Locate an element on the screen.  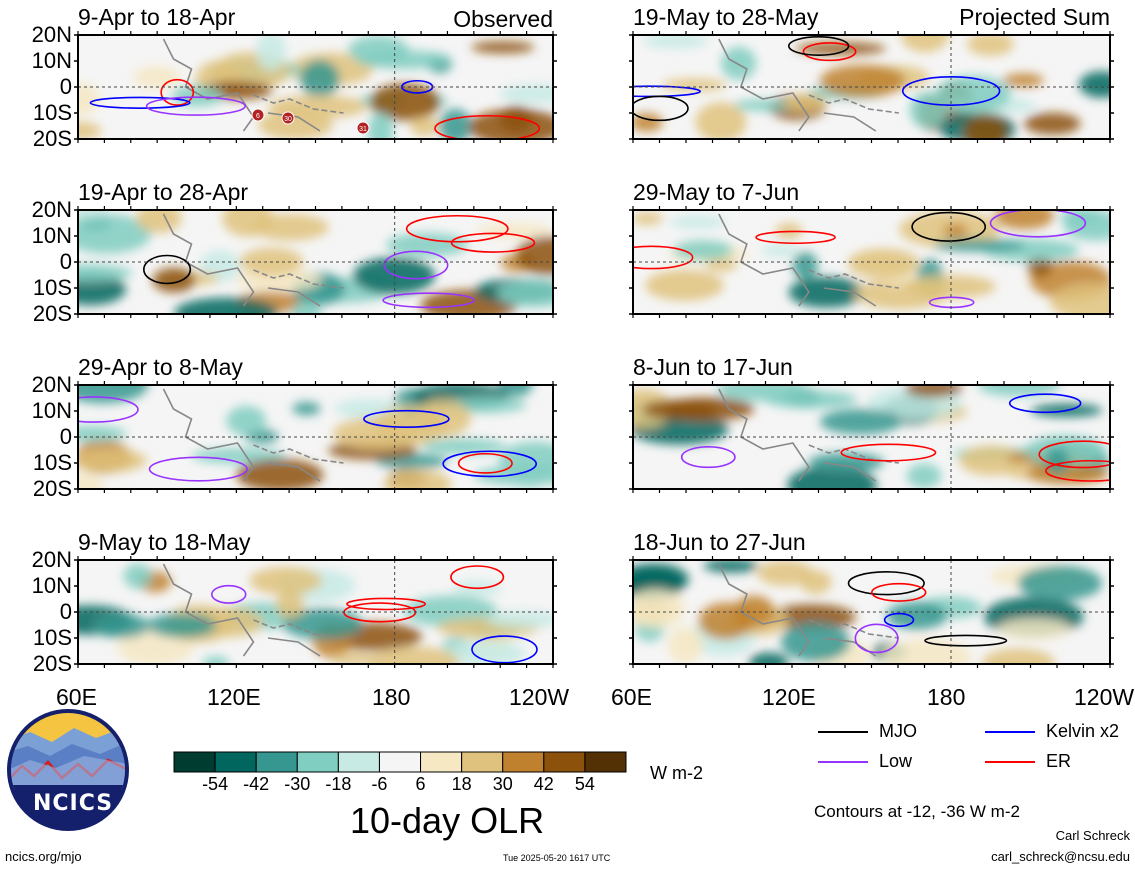
storm-marker: 30 is located at coordinates (288, 118).